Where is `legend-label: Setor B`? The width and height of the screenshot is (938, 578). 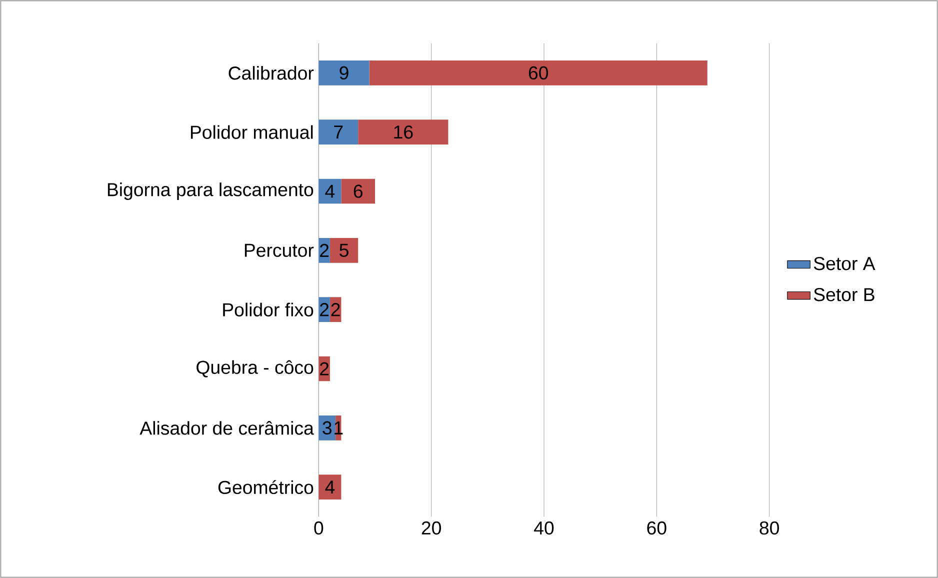
legend-label: Setor B is located at coordinates (844, 295).